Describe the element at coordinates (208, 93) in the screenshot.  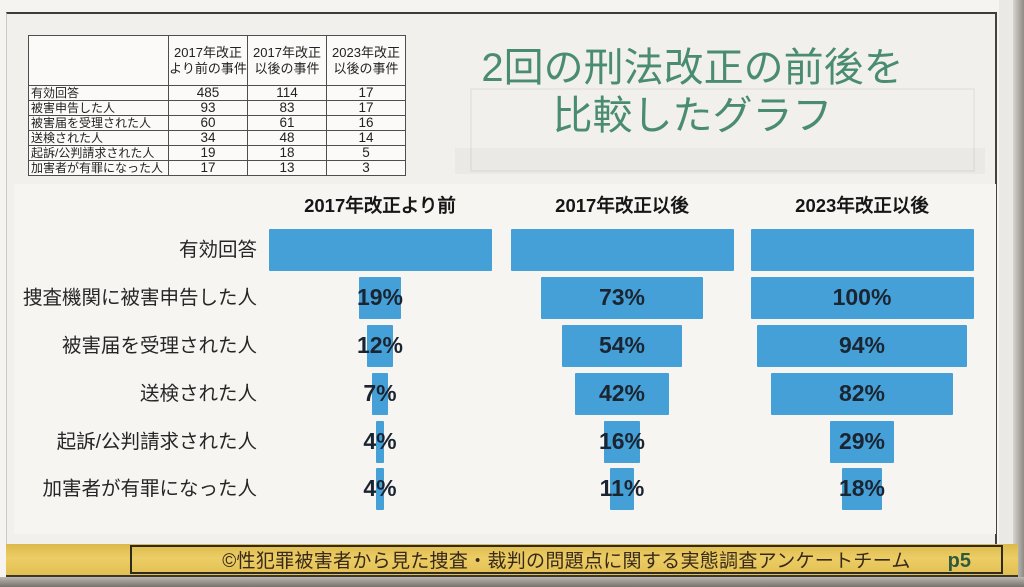
I see `table-cell: 485` at that location.